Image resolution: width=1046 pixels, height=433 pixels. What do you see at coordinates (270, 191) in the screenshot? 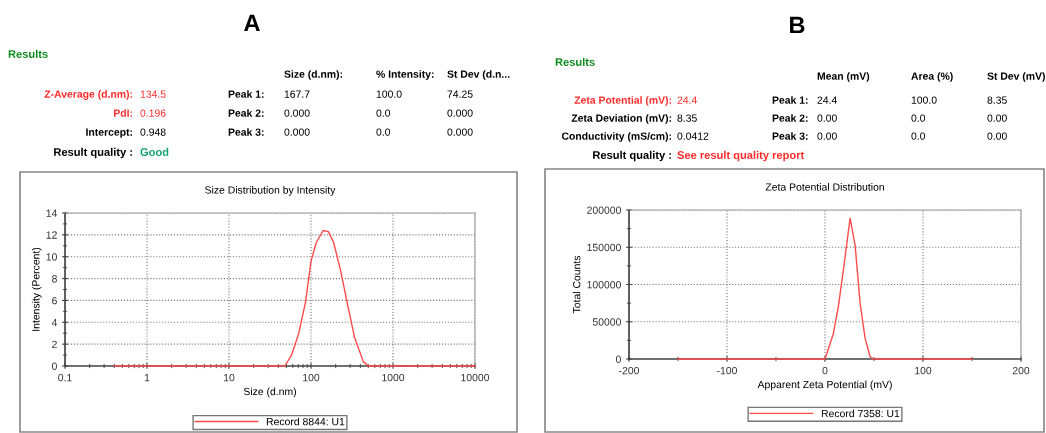
I see `chart-title: Size Distribution by Intensity` at bounding box center [270, 191].